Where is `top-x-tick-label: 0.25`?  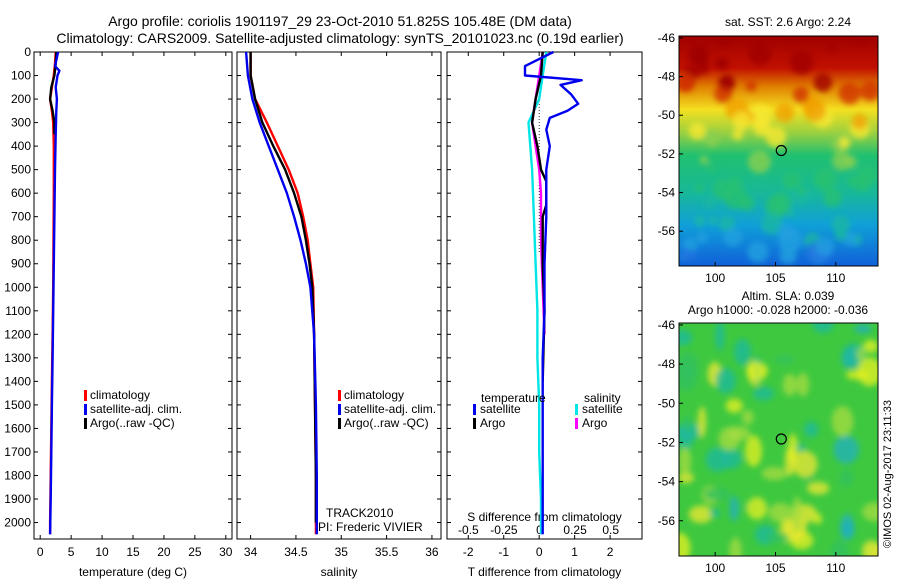
top-x-tick-label: 0.25 is located at coordinates (575, 530).